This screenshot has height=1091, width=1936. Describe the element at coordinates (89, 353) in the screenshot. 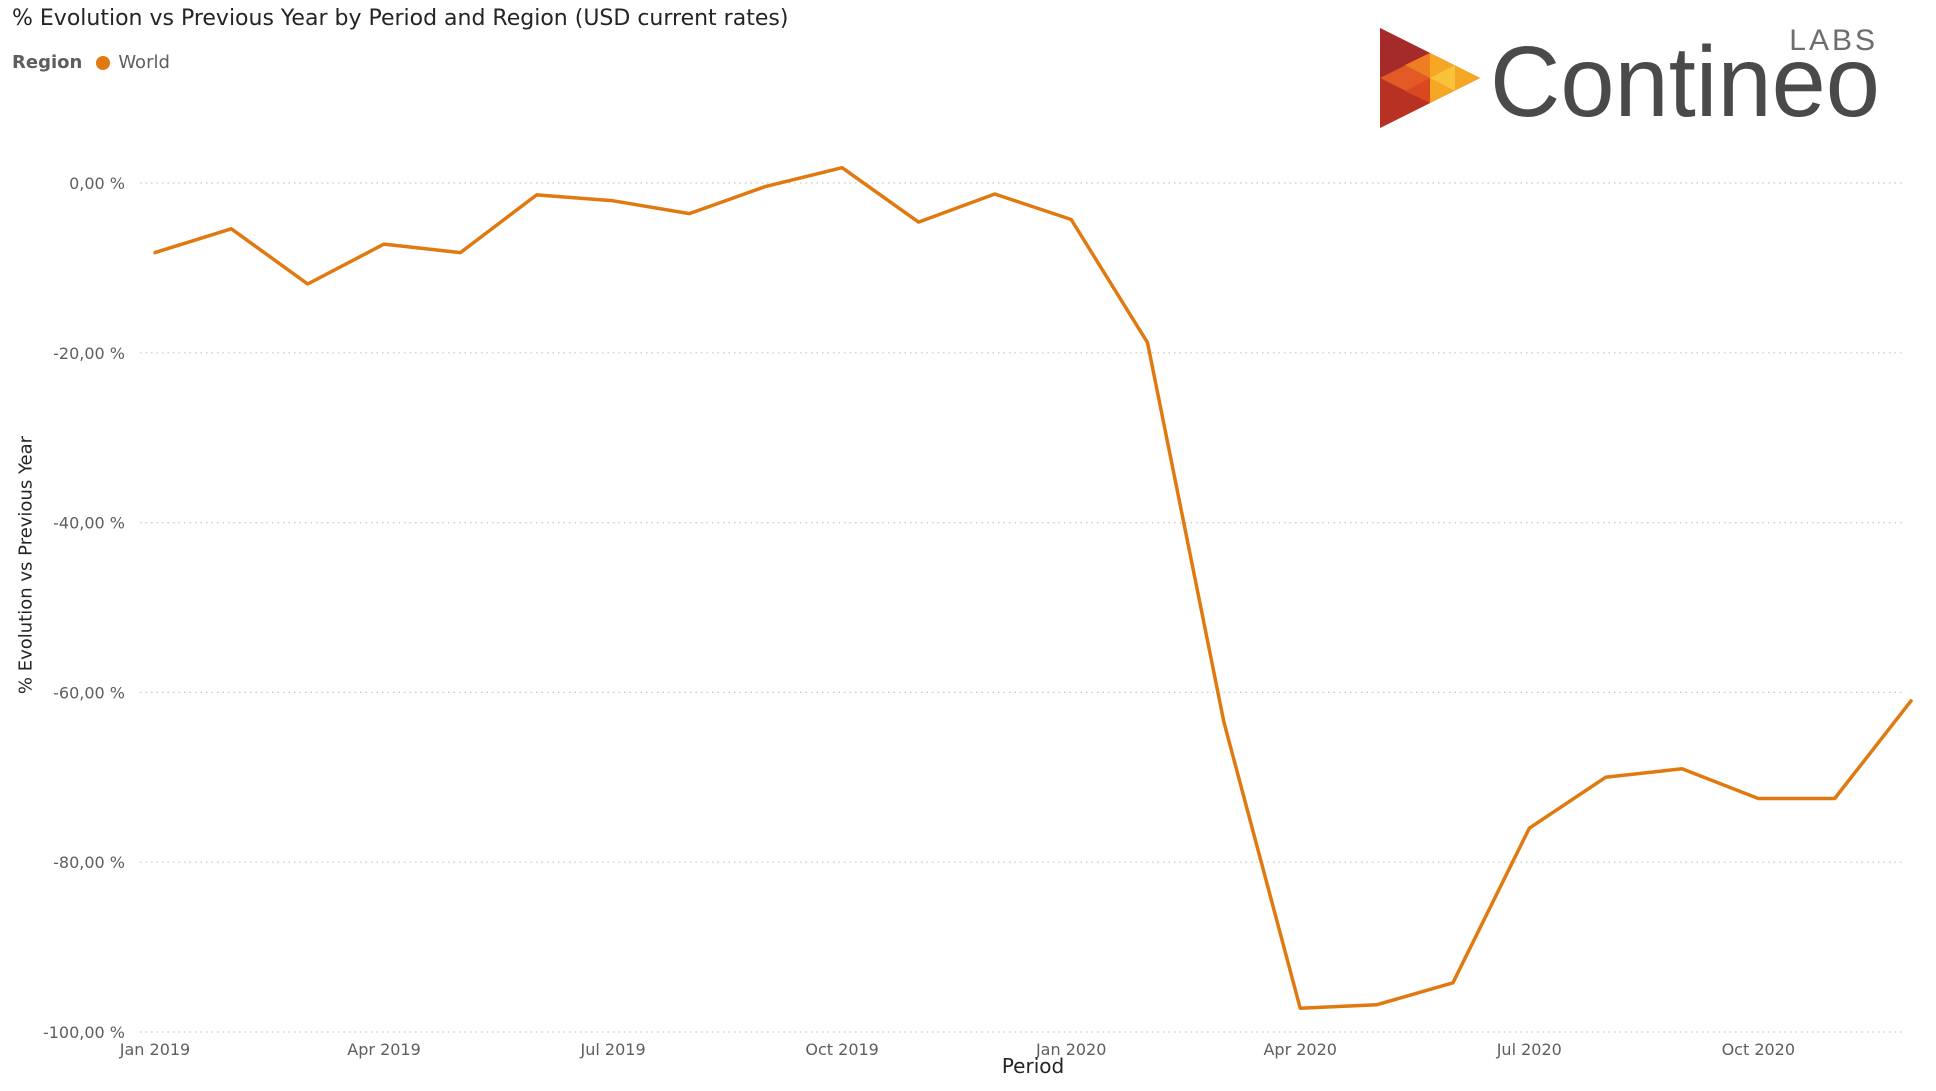

I see `y-tick-label: -20,00 %` at that location.